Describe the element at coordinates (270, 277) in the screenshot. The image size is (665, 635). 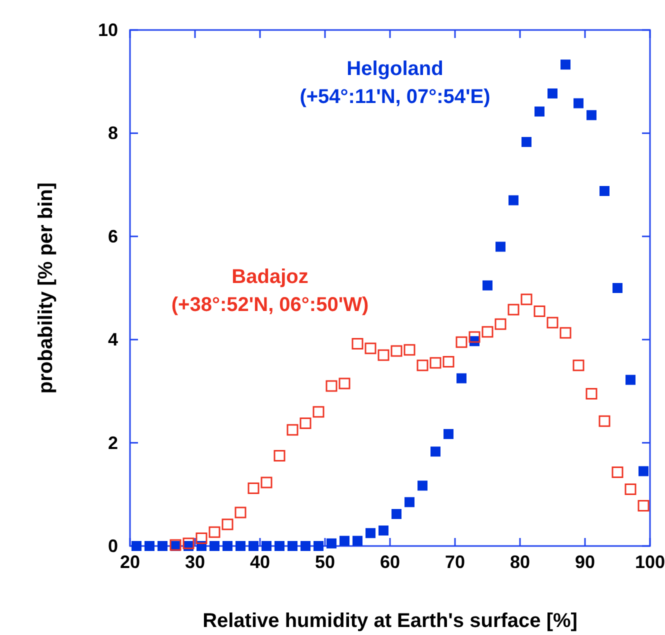
I see `text: Badajoz` at that location.